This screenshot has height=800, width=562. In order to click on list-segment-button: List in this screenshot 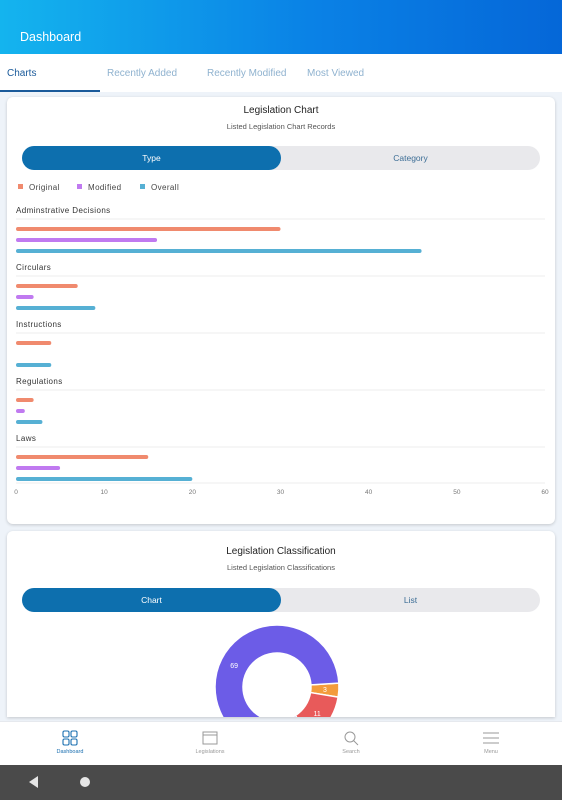, I will do `click(410, 600)`.